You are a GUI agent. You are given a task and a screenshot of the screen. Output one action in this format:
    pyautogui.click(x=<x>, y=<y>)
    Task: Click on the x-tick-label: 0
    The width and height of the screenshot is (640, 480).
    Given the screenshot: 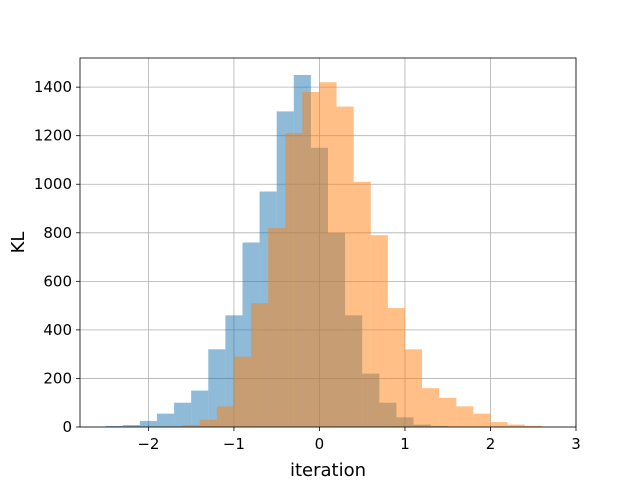 What is the action you would take?
    pyautogui.click(x=320, y=444)
    